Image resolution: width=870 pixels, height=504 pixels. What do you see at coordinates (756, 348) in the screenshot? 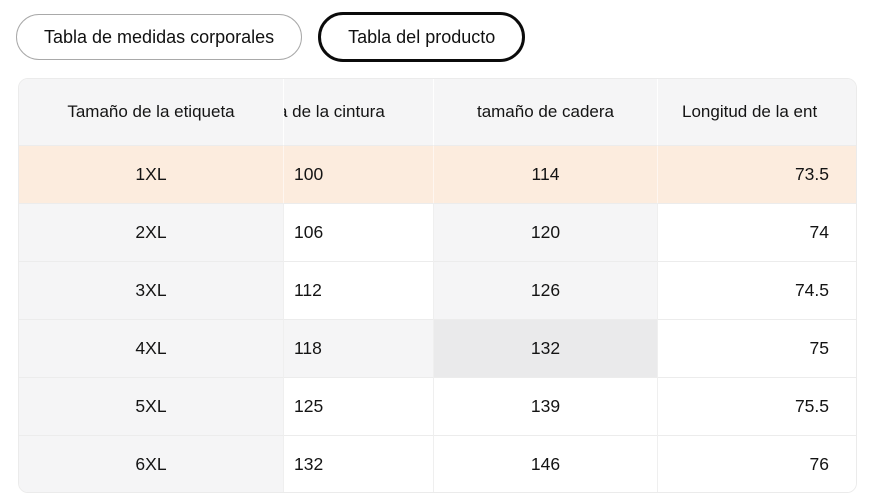
I see `inseam-cell: 75` at bounding box center [756, 348].